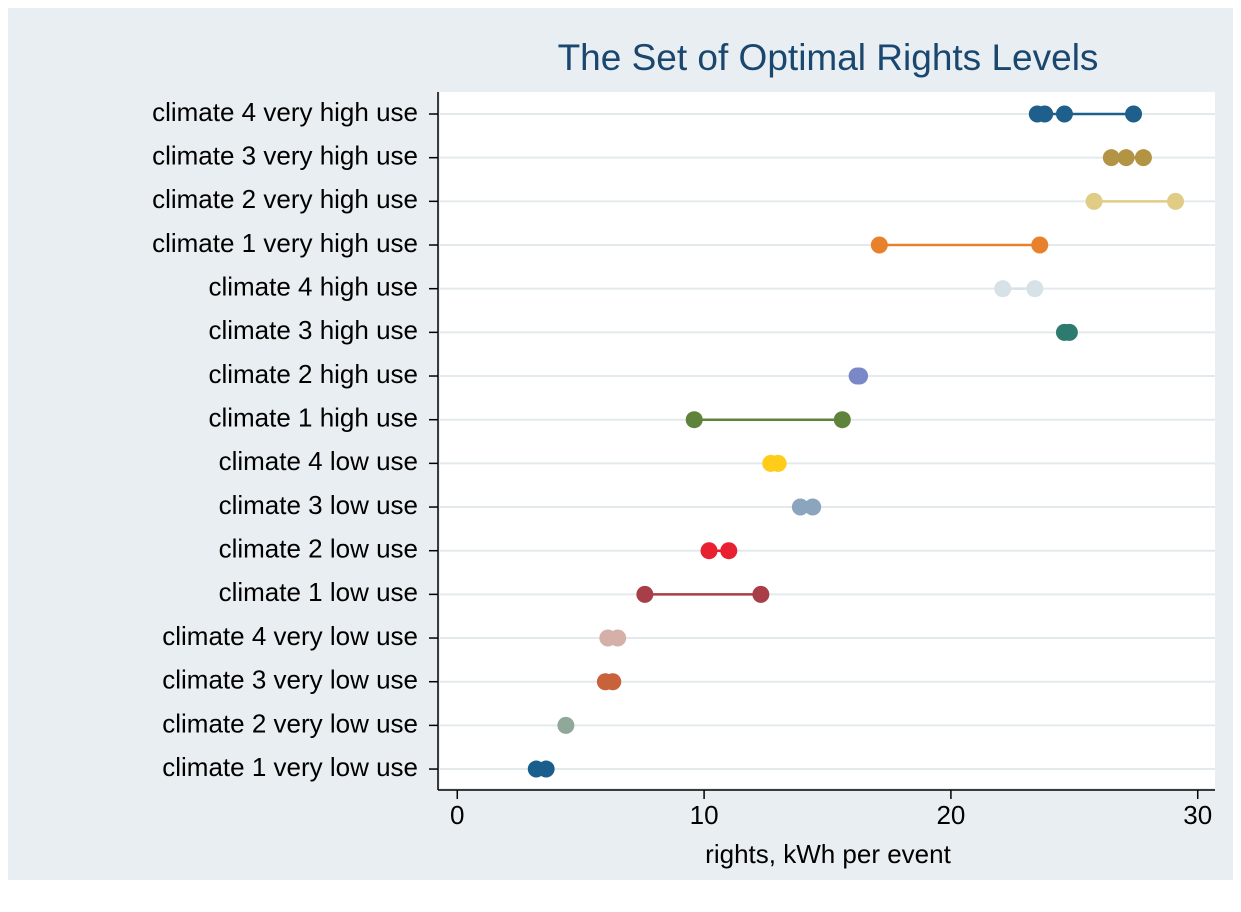 The image size is (1241, 912). Describe the element at coordinates (313, 418) in the screenshot. I see `y-tick-label: climate 1 high use` at that location.